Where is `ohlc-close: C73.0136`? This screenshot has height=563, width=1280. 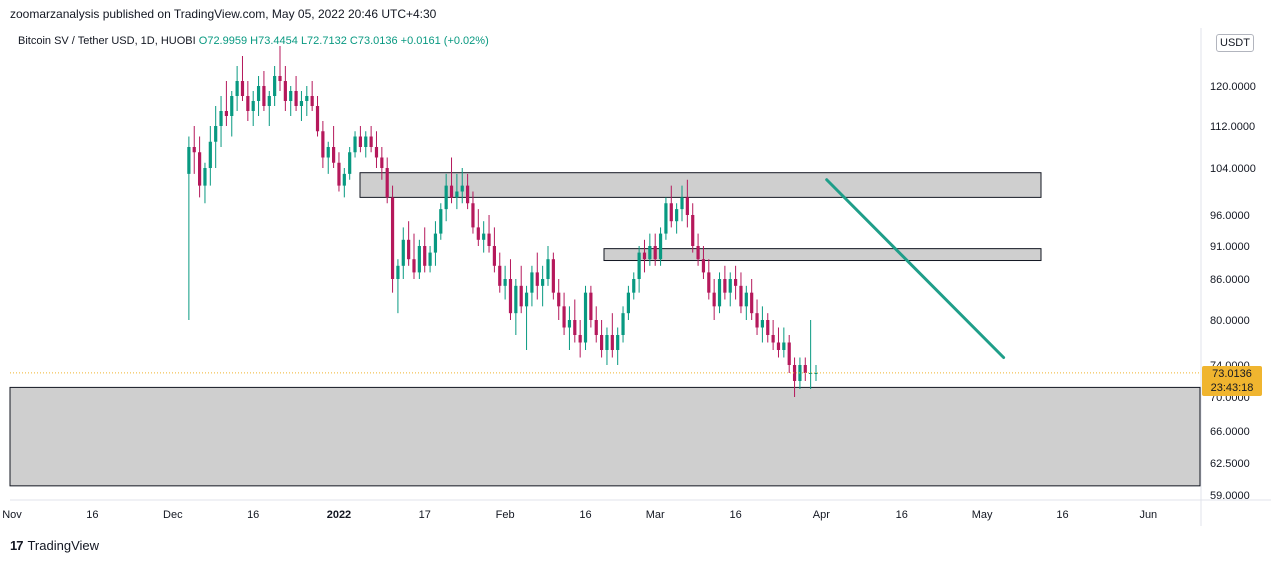 ohlc-close: C73.0136 is located at coordinates (373, 41).